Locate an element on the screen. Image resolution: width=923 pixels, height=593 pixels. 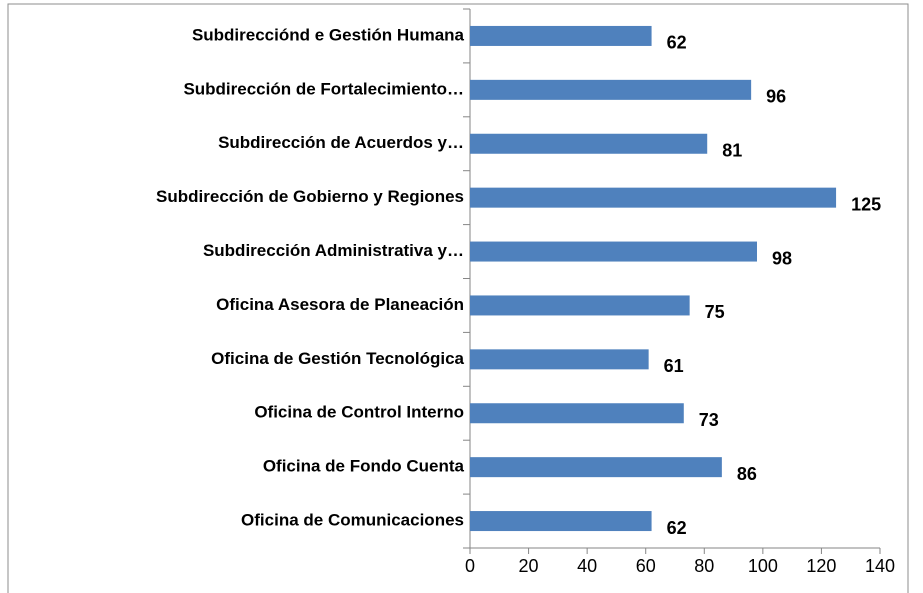
value-label: 75 is located at coordinates (715, 312).